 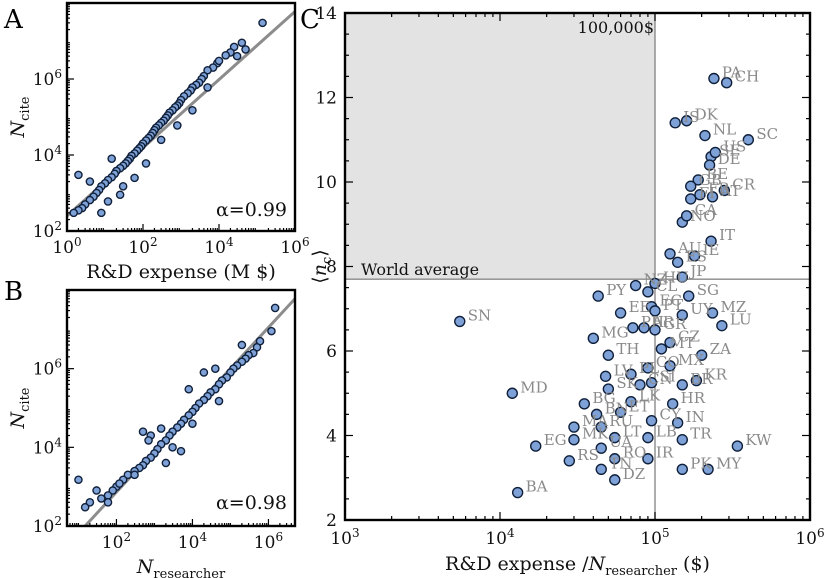 What do you see at coordinates (13, 292) in the screenshot?
I see `panel-label-b: B` at bounding box center [13, 292].